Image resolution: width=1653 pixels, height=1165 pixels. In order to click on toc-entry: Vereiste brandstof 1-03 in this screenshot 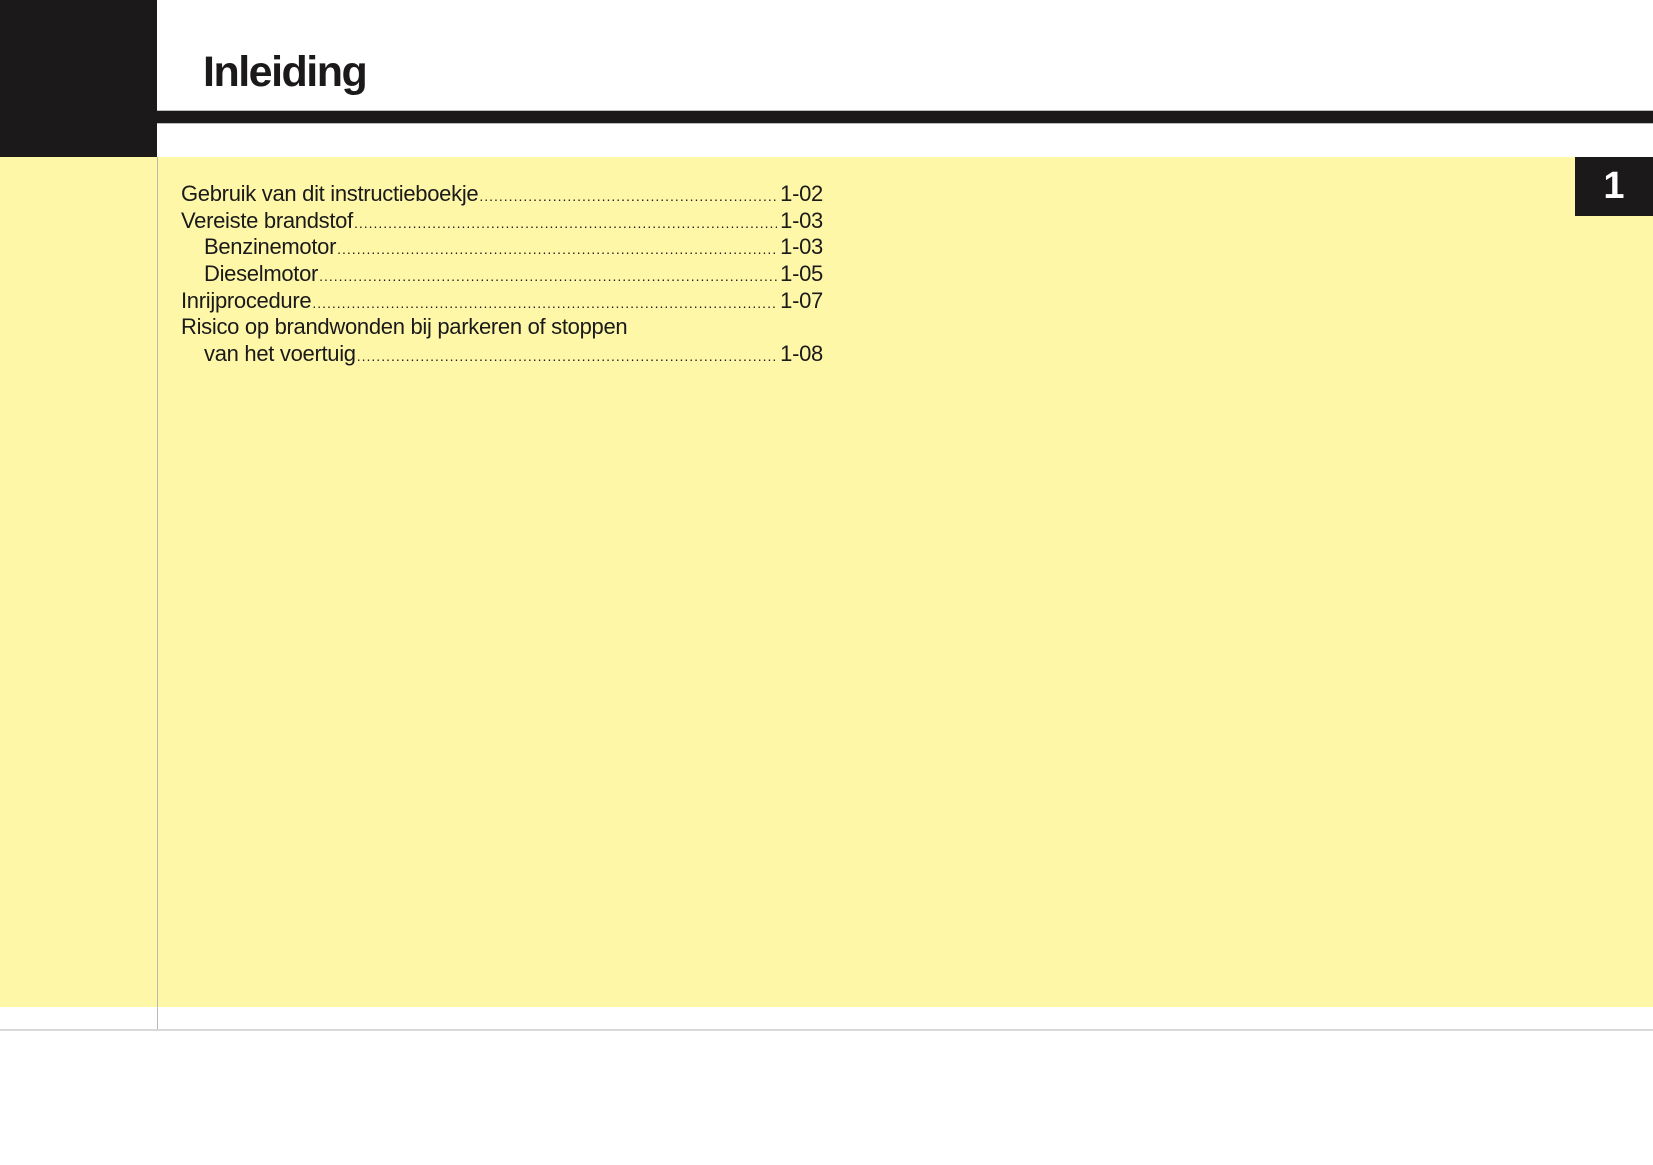, I will do `click(502, 221)`.